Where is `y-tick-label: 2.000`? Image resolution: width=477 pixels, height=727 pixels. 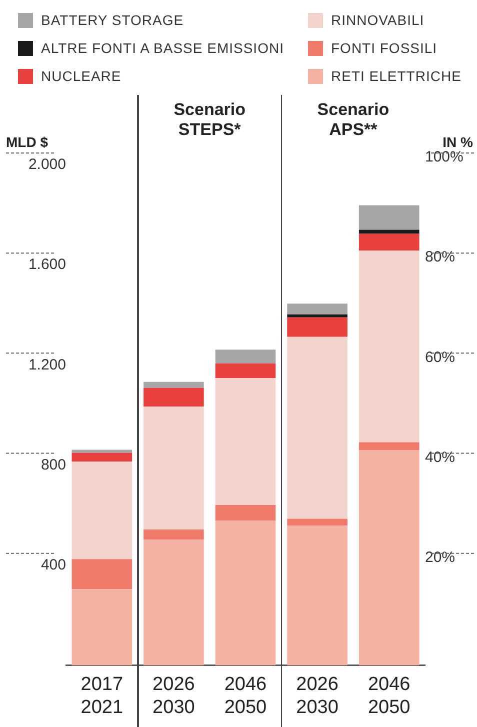
y-tick-label: 2.000 is located at coordinates (47, 165).